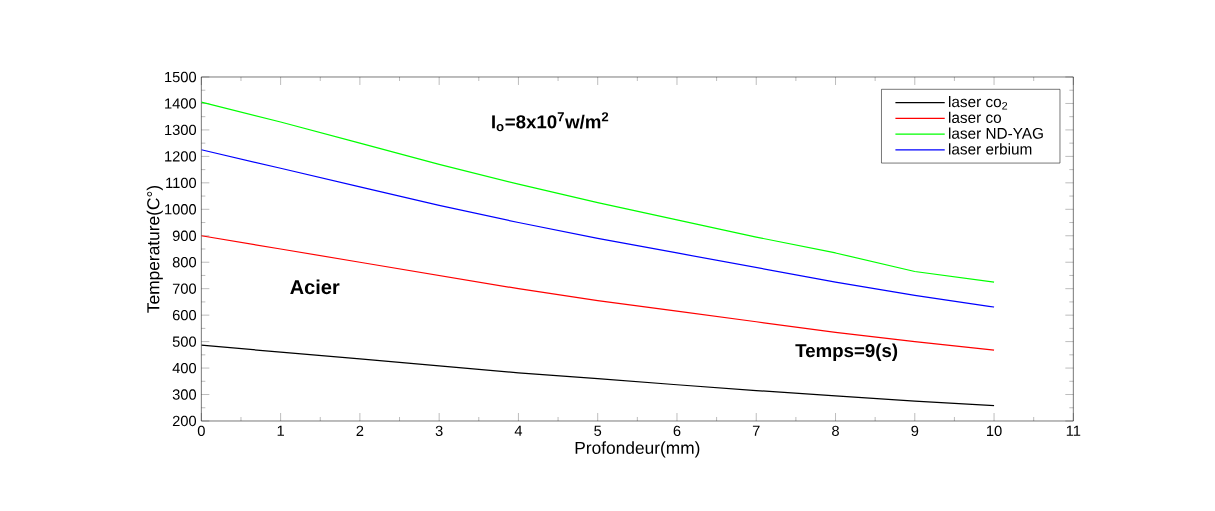  Describe the element at coordinates (184, 394) in the screenshot. I see `y-tick-label: 300` at that location.